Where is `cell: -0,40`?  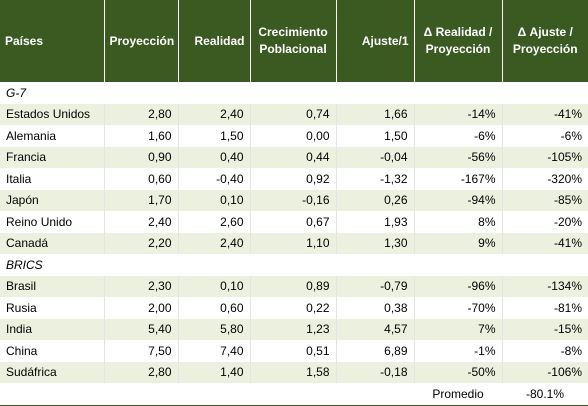 cell: -0,40 is located at coordinates (213, 179).